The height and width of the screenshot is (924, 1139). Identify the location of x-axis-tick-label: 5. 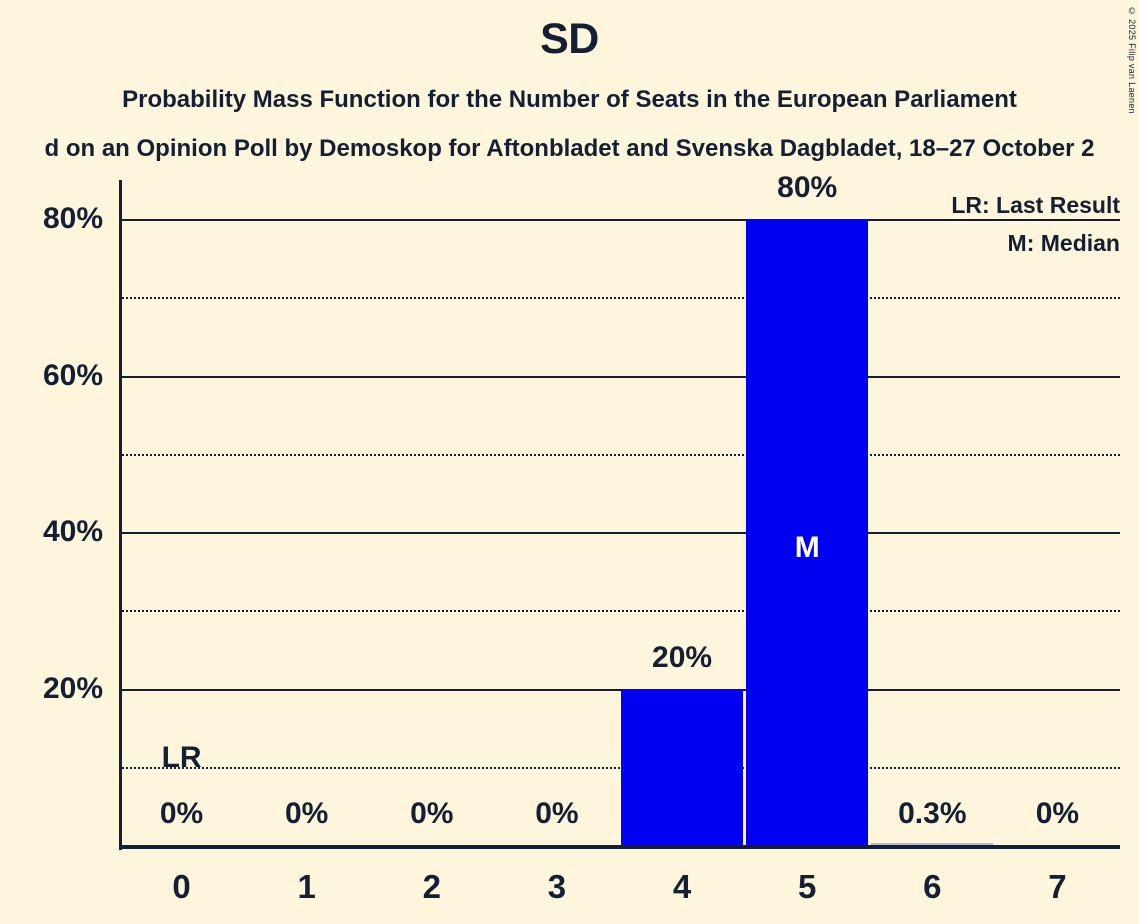
(807, 886).